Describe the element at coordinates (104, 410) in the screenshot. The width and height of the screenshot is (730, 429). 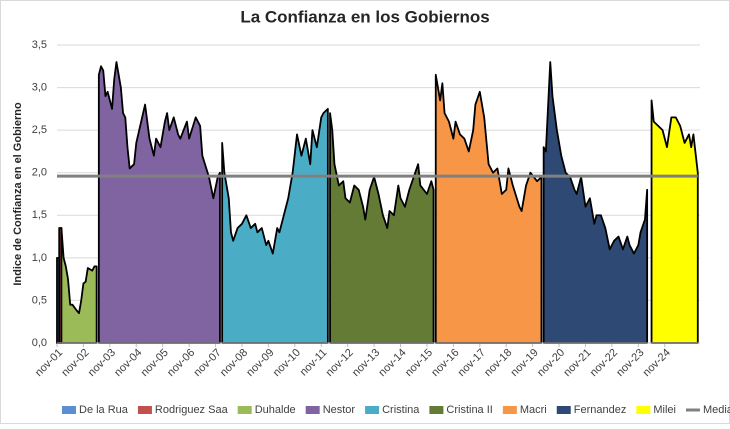
I see `legend-label: De la Rua` at that location.